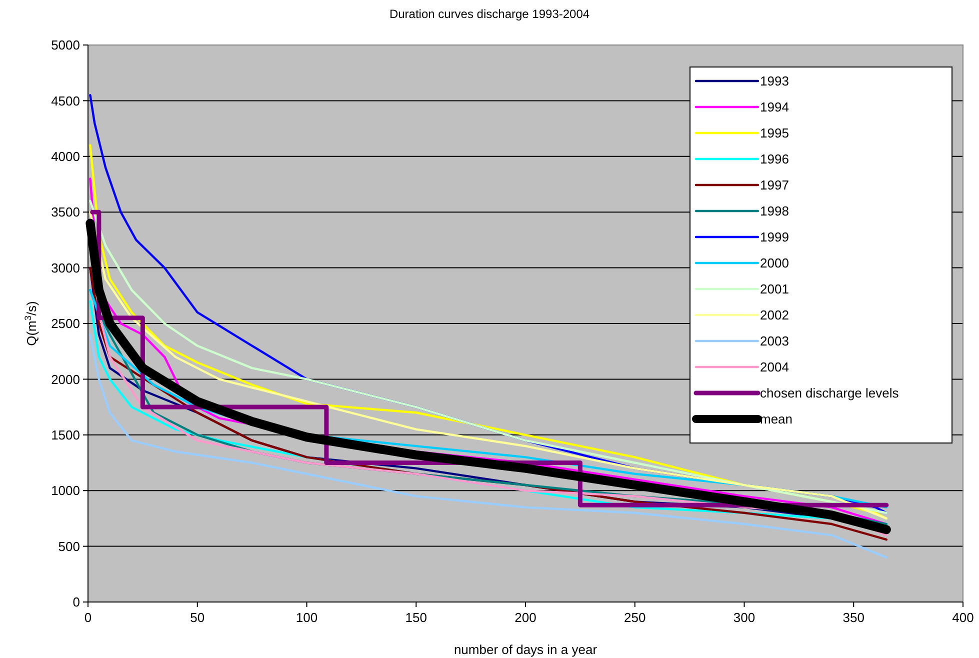  Describe the element at coordinates (525, 617) in the screenshot. I see `x-tick-label: 200` at that location.